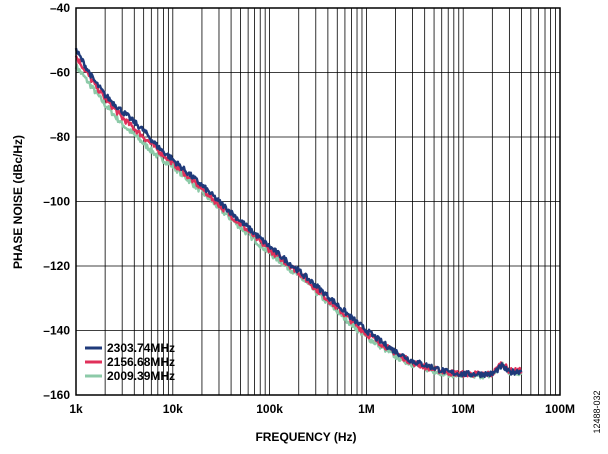 This screenshot has width=608, height=454. Describe the element at coordinates (76, 409) in the screenshot. I see `x-tick-label: 1k` at that location.